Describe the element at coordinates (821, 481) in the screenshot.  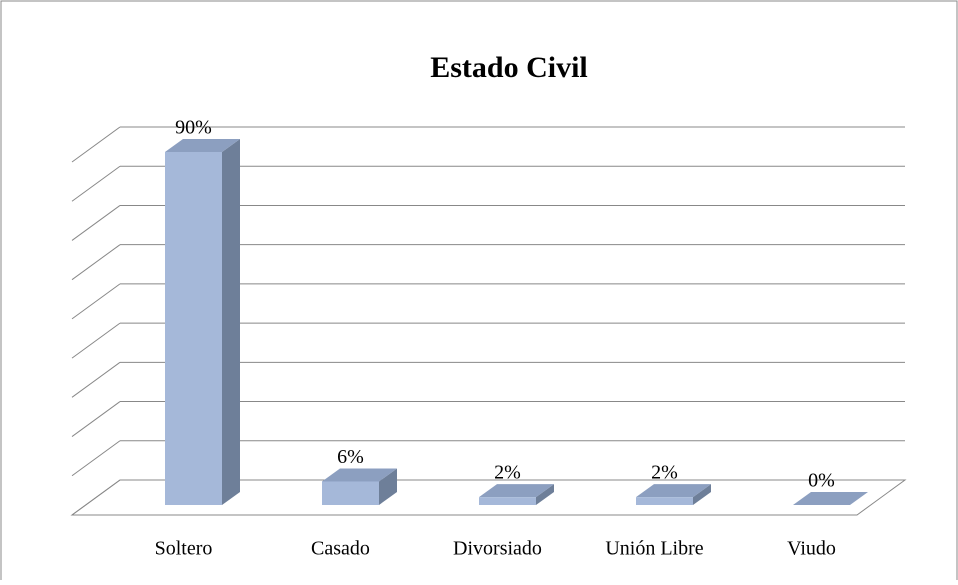
I see `value-label: 0%` at that location.